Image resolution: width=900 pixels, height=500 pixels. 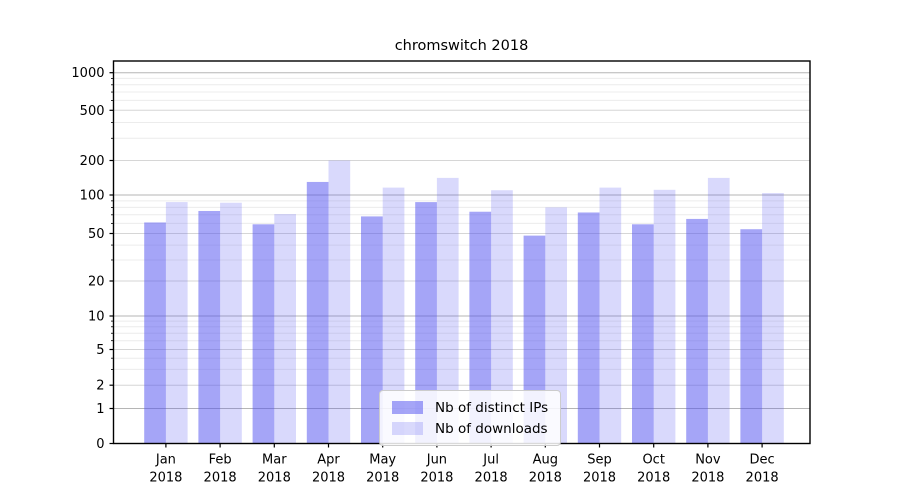 I want to click on y-tick-label: 100, so click(x=92, y=196).